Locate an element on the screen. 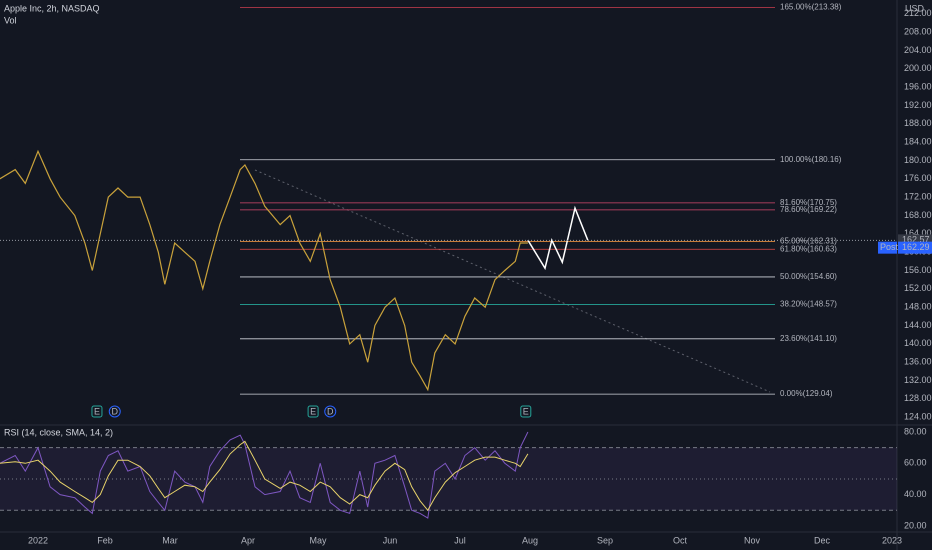  fib-label: 165.00%(213.38) is located at coordinates (811, 7).